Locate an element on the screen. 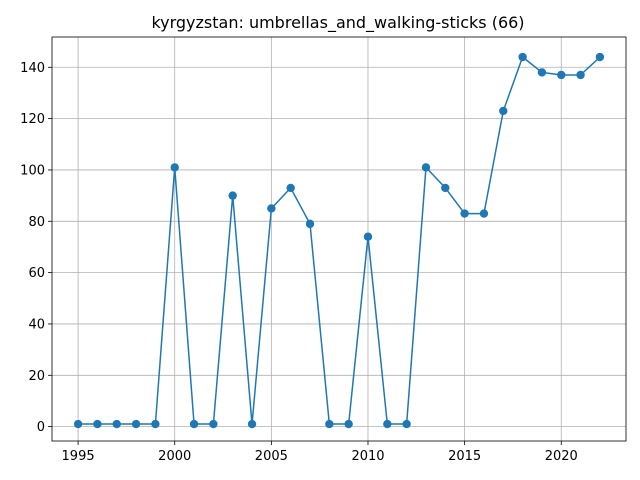 This screenshot has height=480, width=640. y-tick-label: 100 is located at coordinates (32, 170).